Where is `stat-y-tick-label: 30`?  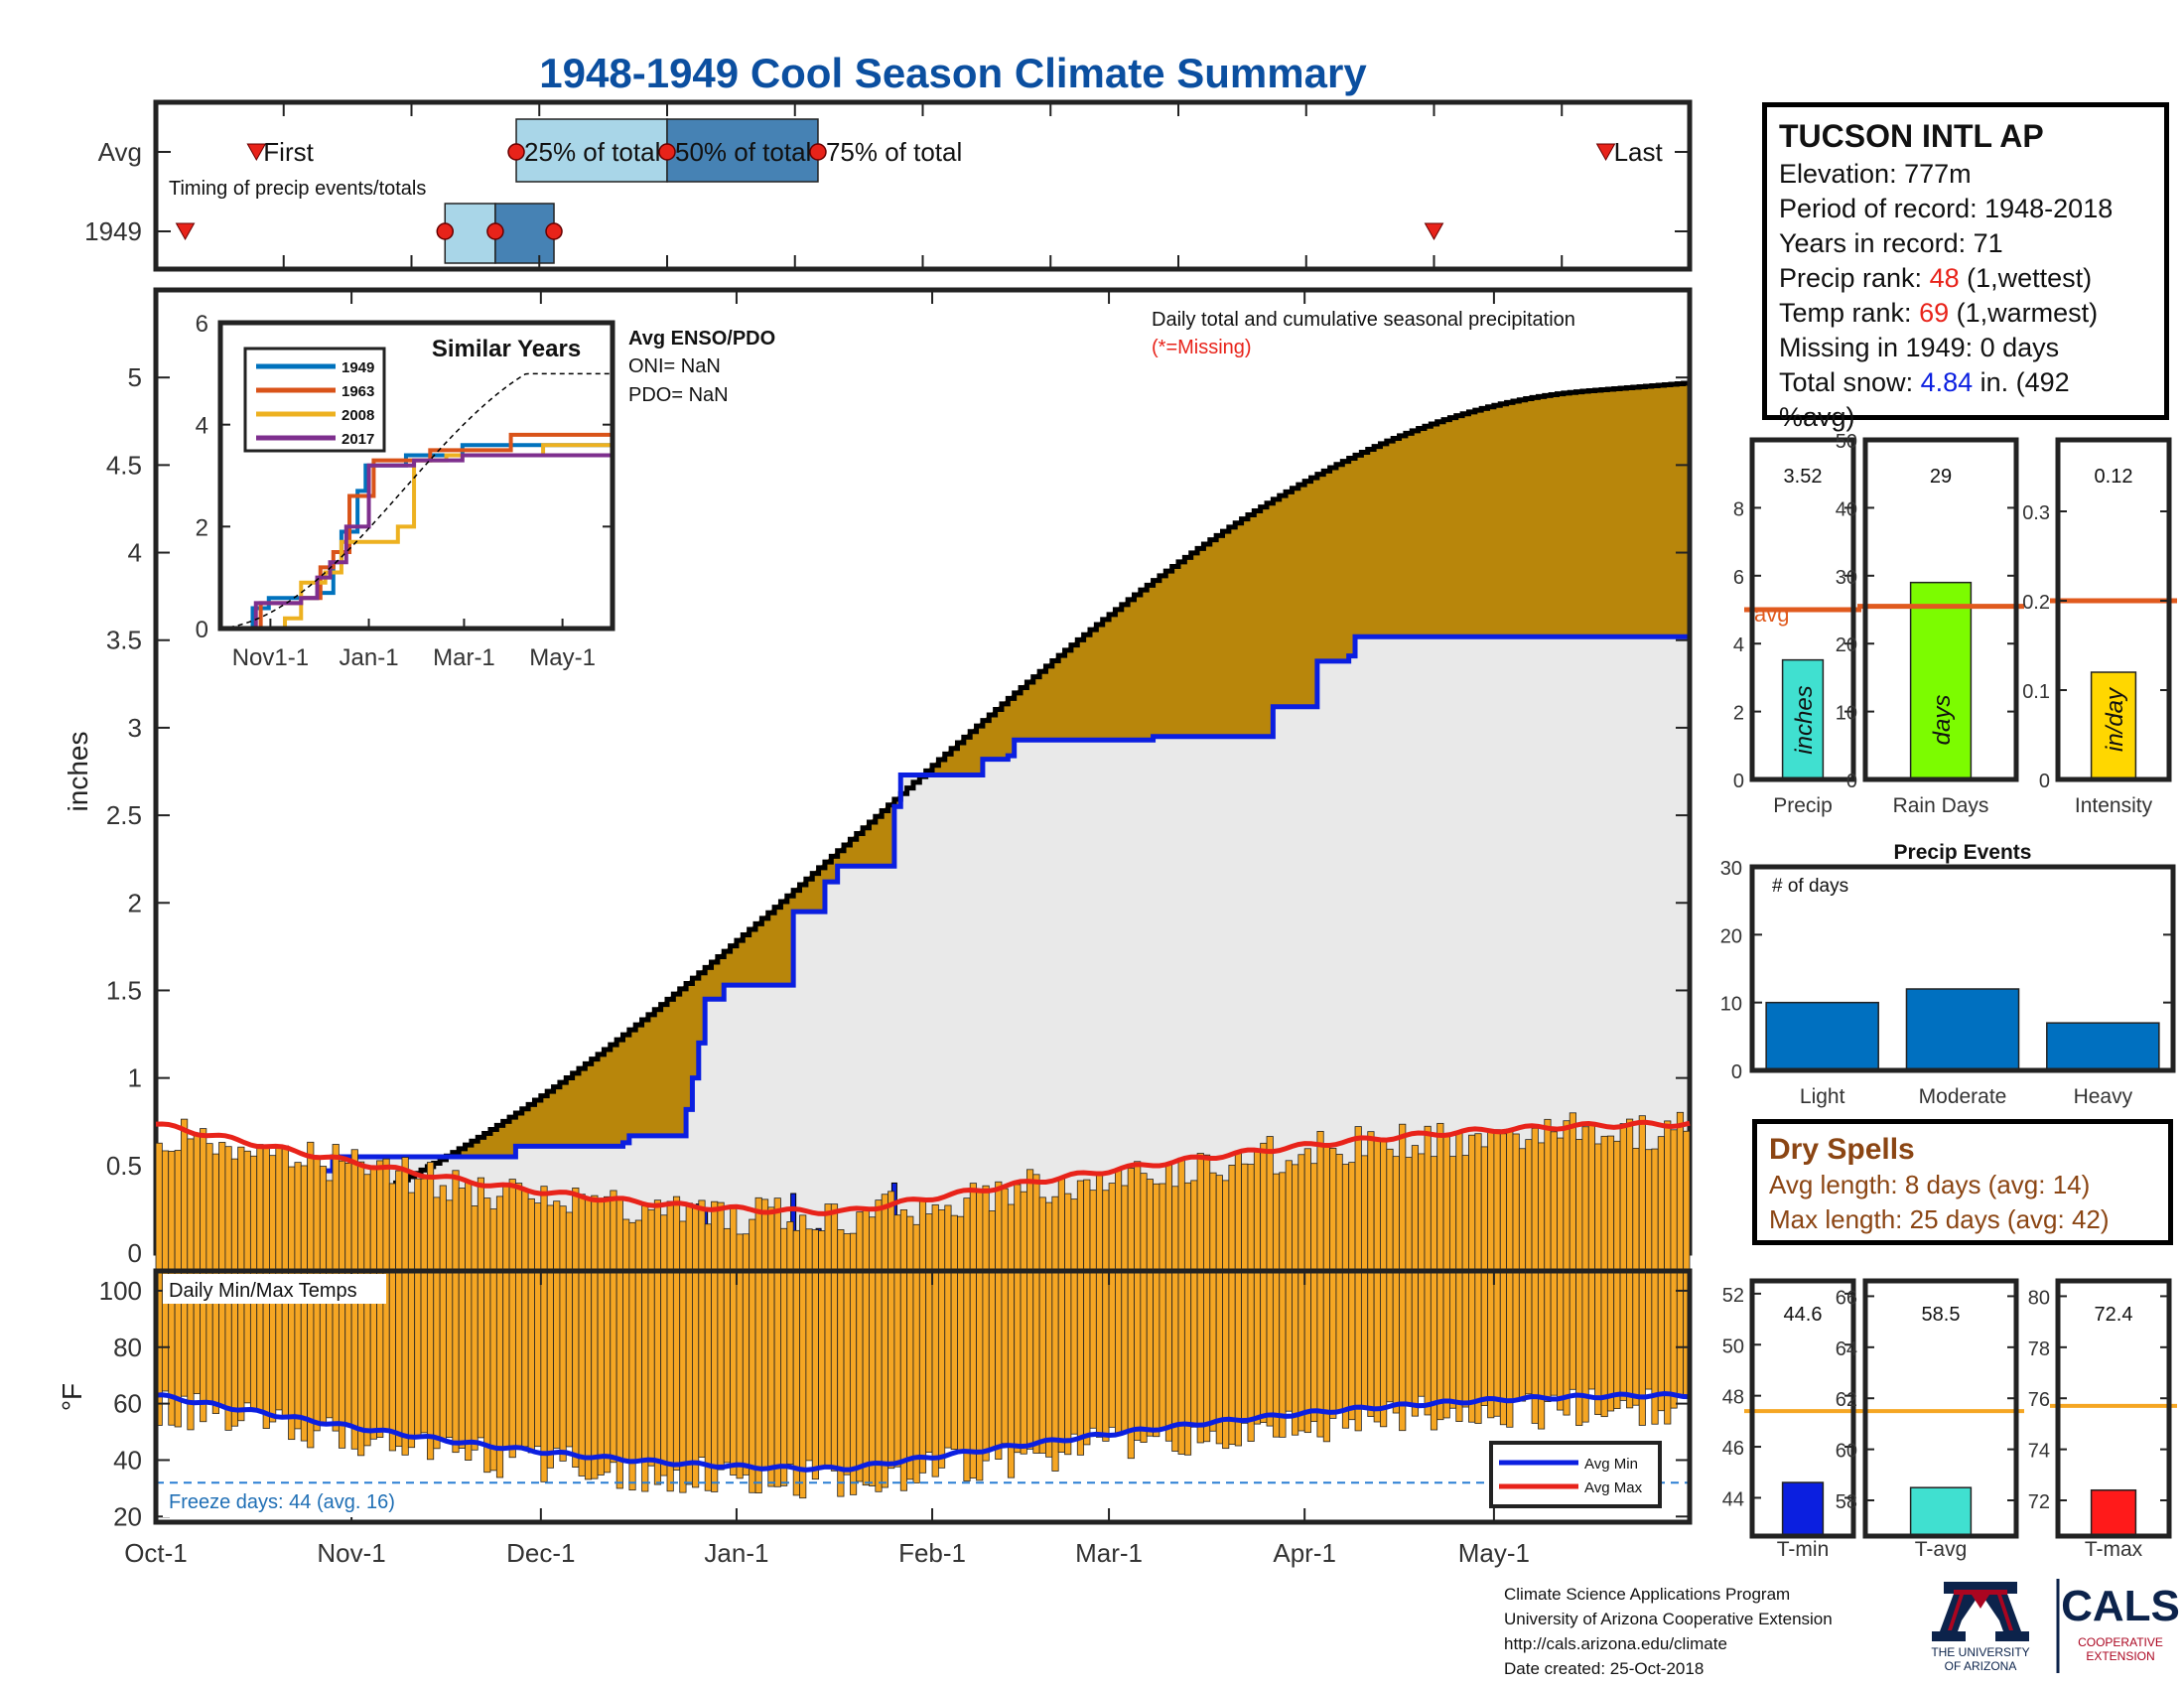 stat-y-tick-label: 30 is located at coordinates (1846, 578).